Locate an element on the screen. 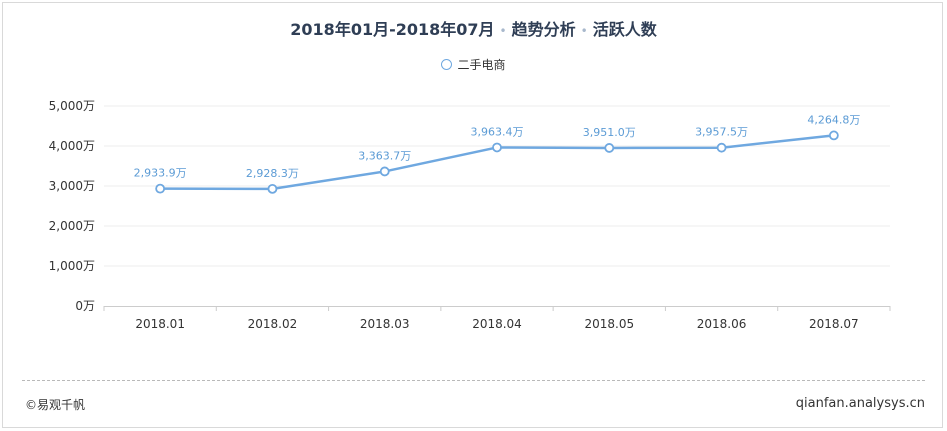 This screenshot has width=947, height=431. data-label: 2,928.3万 is located at coordinates (272, 173).